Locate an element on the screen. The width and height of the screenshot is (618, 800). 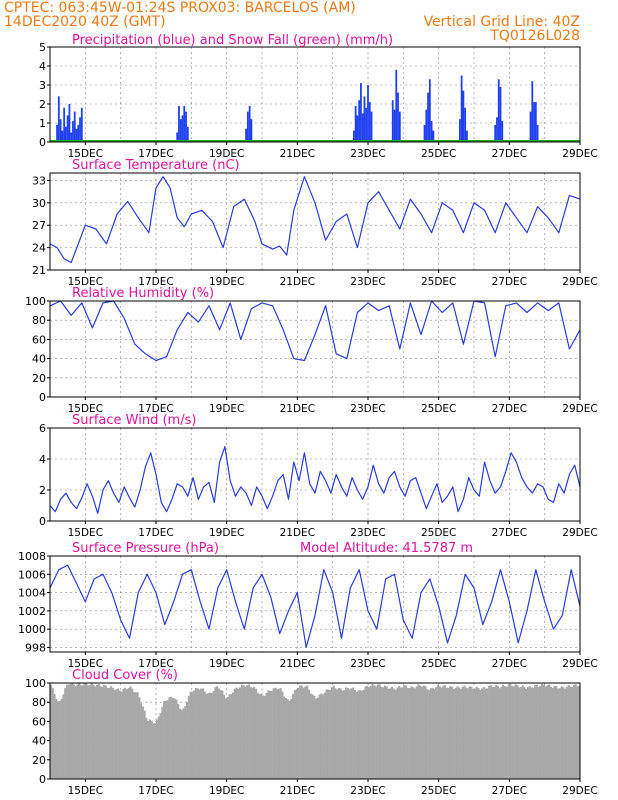
y-tick-label: 1000 is located at coordinates (32, 629).